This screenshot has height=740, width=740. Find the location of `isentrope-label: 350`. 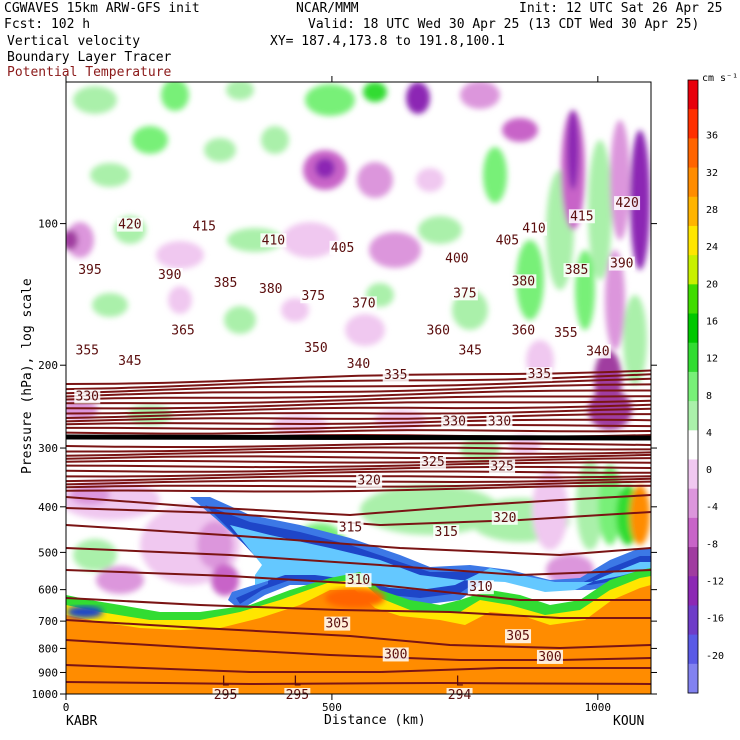

isentrope-label: 350 is located at coordinates (315, 348).